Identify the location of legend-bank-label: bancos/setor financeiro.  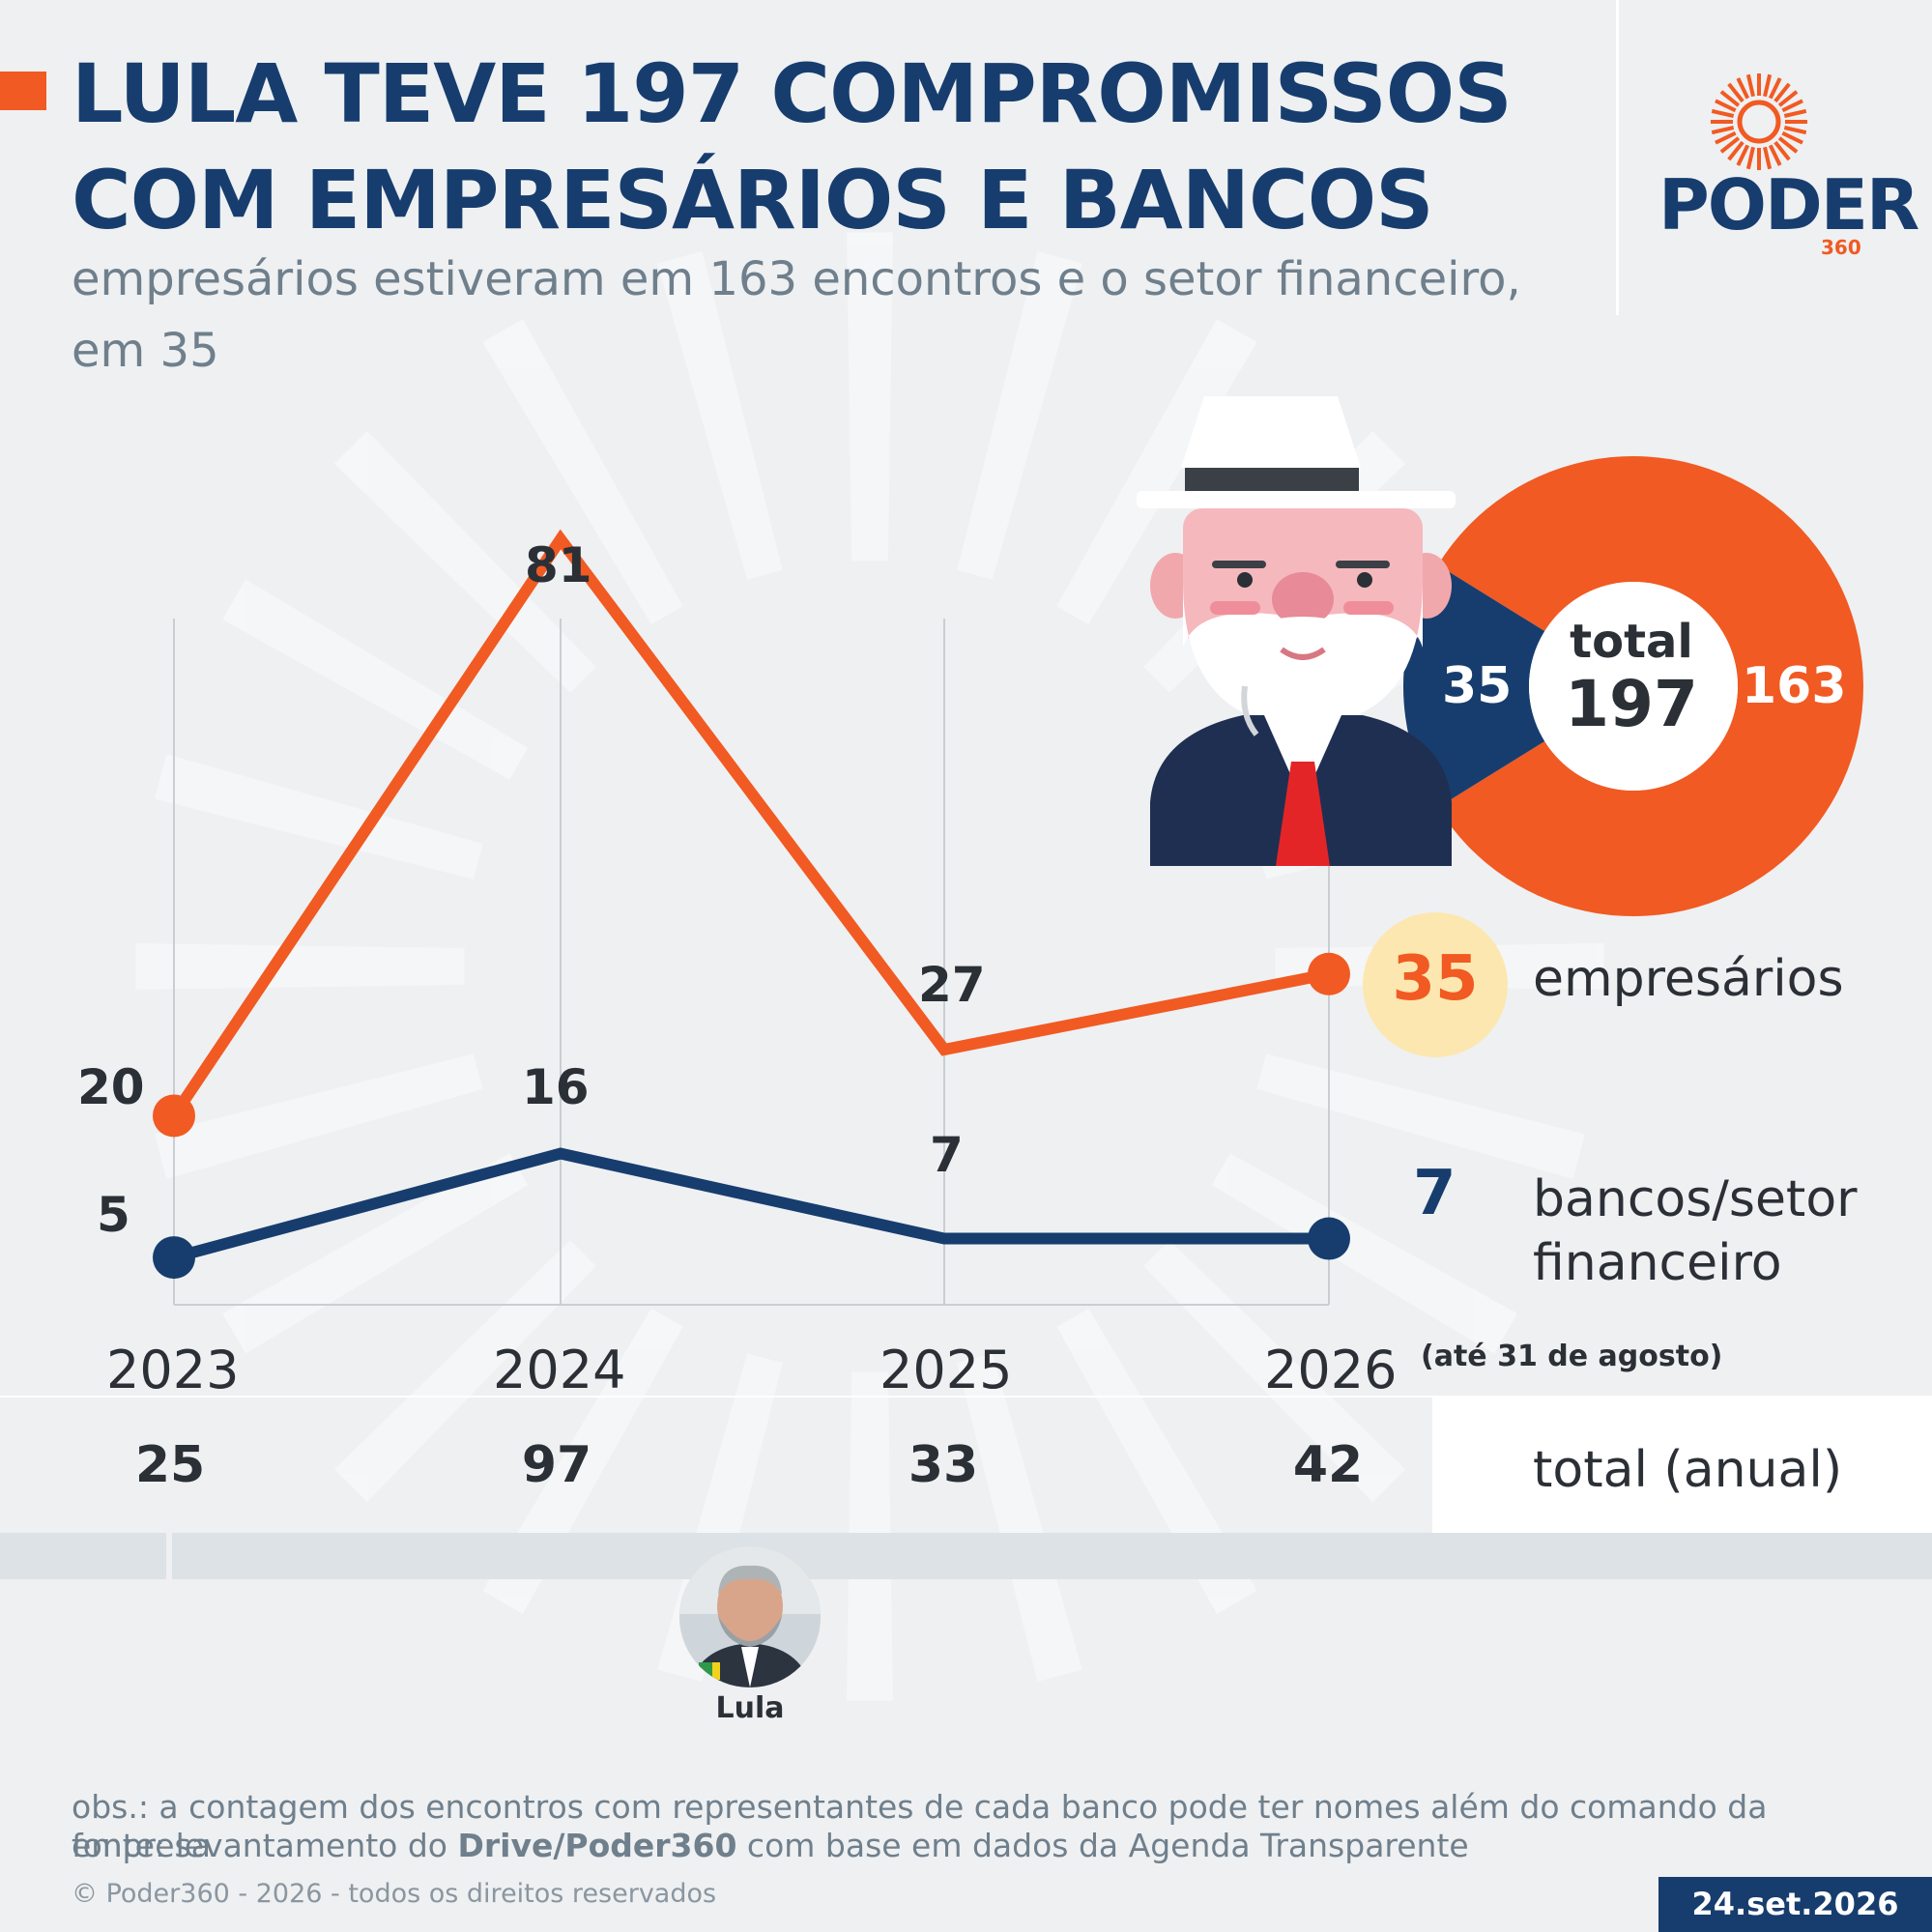
(1695, 1231).